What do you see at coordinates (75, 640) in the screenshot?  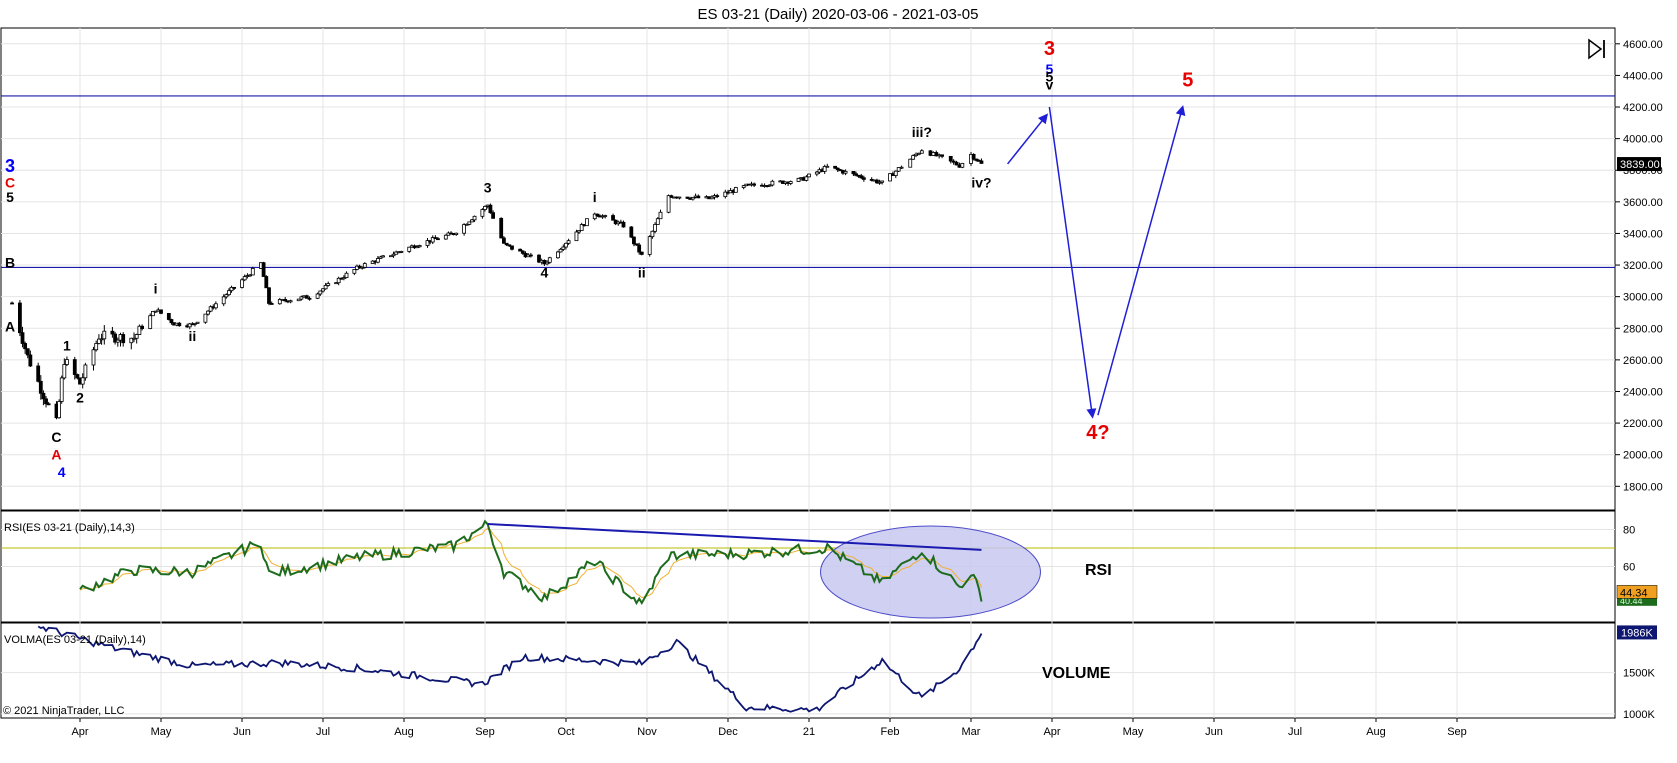 I see `volume-panel-label: VOLMA(ES 03-21 (Daily),14)` at bounding box center [75, 640].